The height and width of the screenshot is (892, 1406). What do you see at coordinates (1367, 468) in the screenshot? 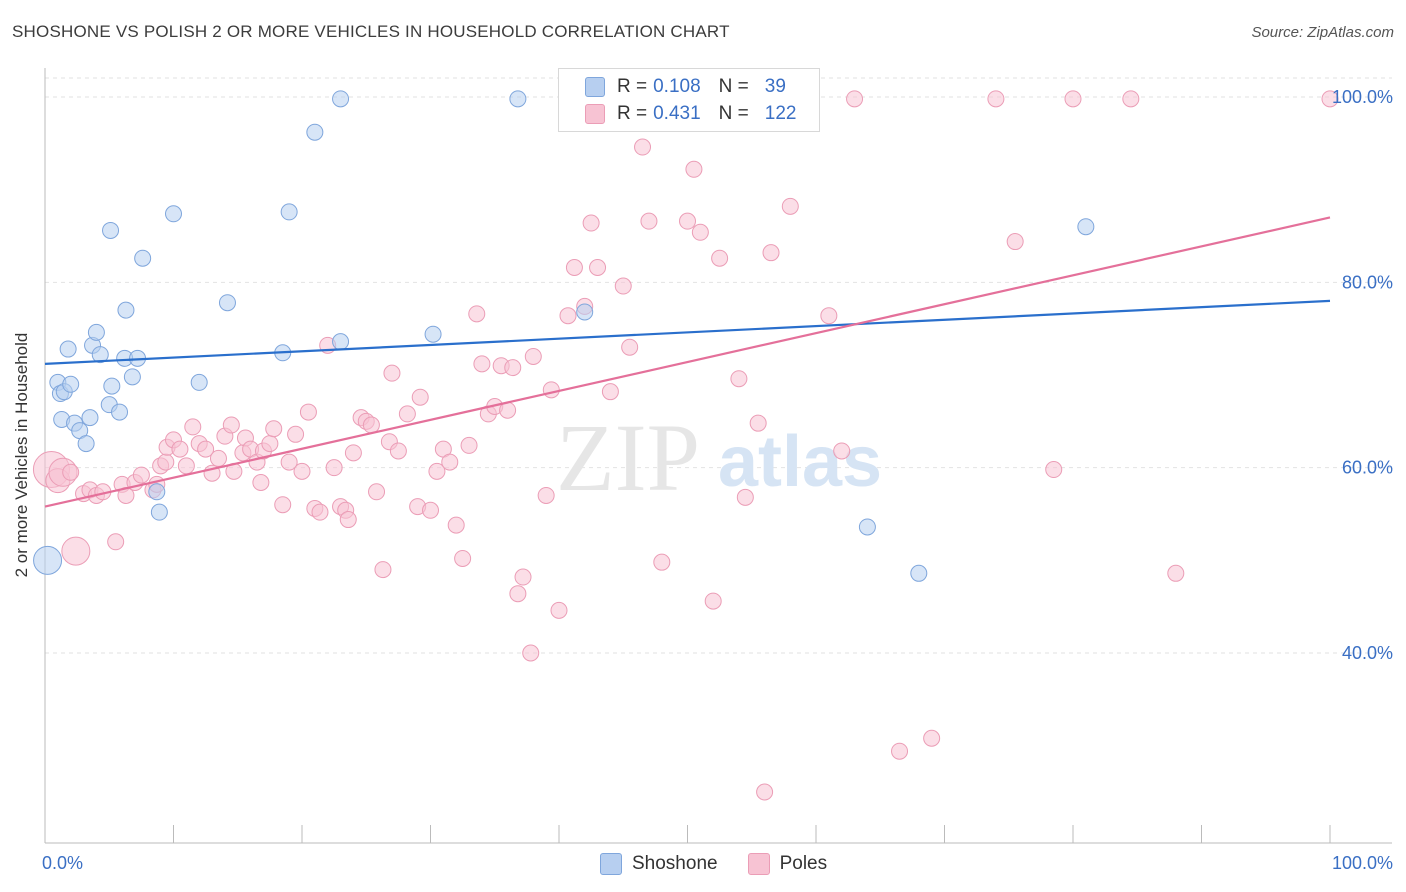
I see `y-tick-label: 60.0%` at bounding box center [1367, 468].